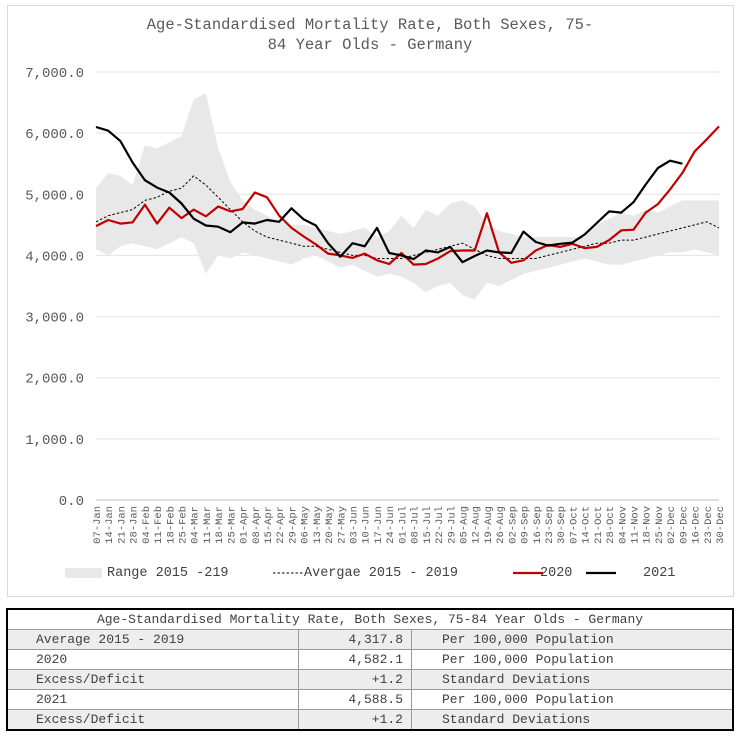  What do you see at coordinates (306, 525) in the screenshot?
I see `x-tick-label: 06-May` at bounding box center [306, 525].